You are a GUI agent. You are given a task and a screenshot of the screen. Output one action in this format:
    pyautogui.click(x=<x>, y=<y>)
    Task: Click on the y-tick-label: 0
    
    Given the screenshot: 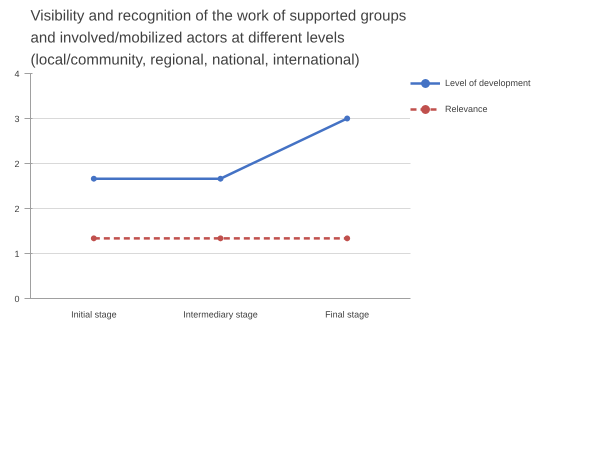 What is the action you would take?
    pyautogui.click(x=17, y=299)
    